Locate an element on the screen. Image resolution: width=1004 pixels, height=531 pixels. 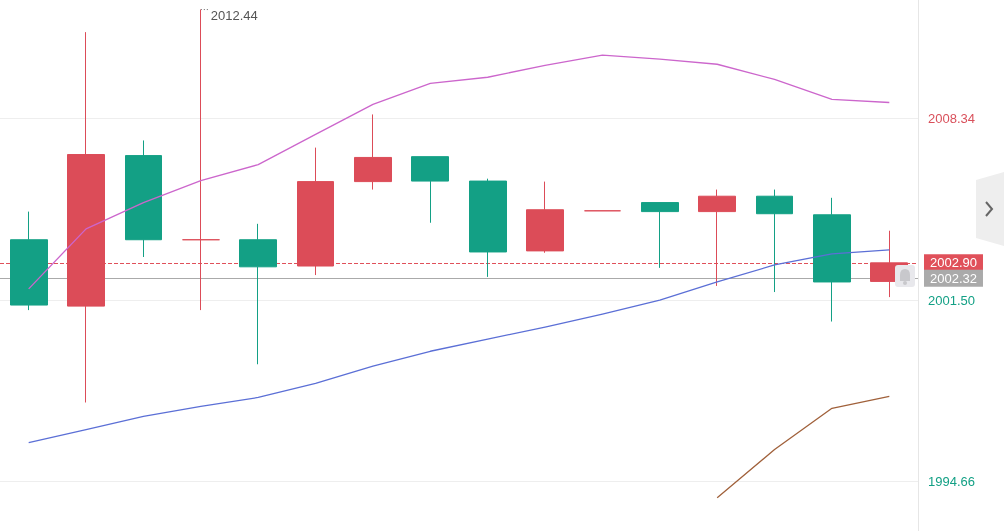
y-tick-label: 2001.50 is located at coordinates (951, 300).